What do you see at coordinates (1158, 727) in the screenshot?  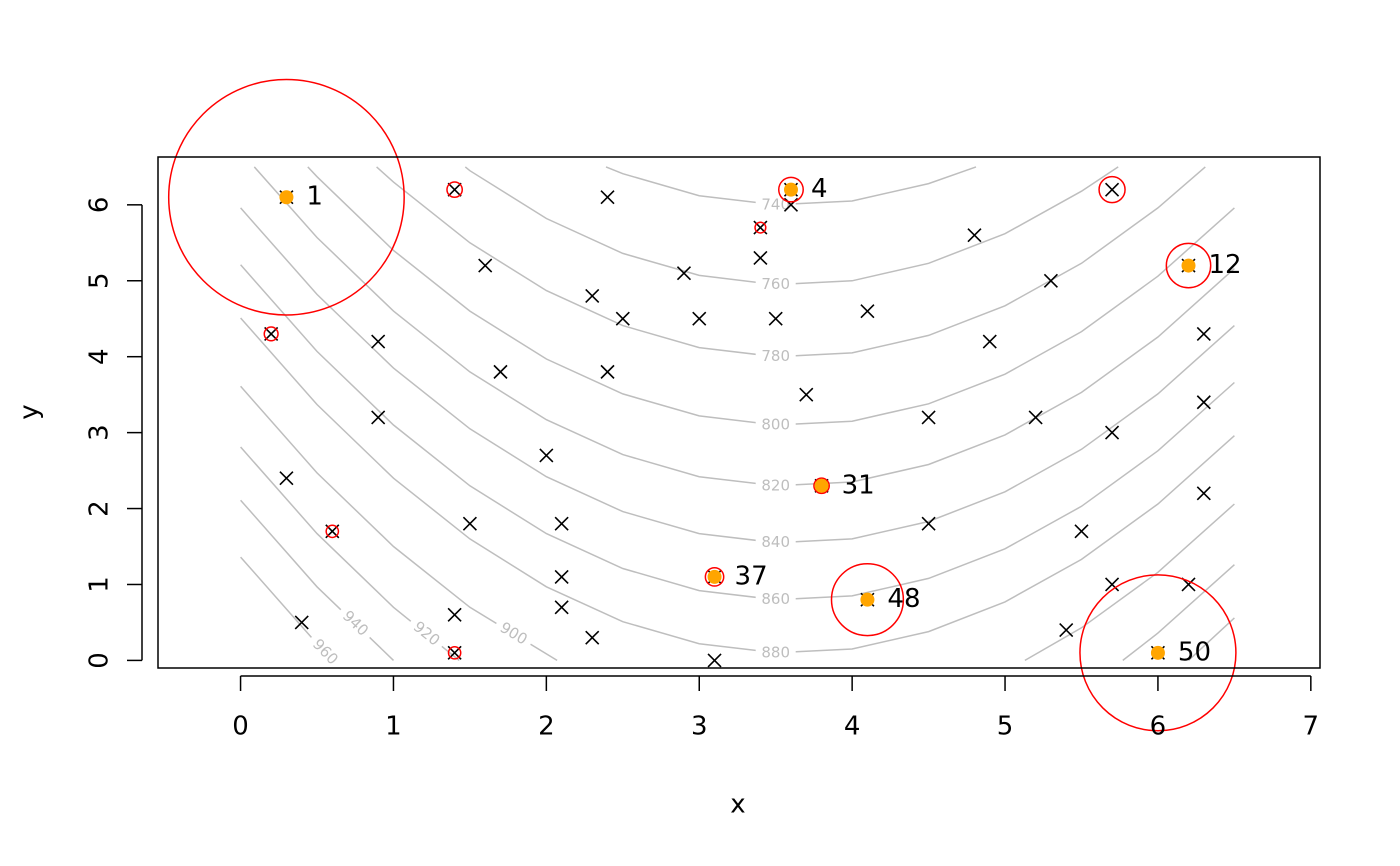 I see `x-tick-label: 6` at bounding box center [1158, 727].